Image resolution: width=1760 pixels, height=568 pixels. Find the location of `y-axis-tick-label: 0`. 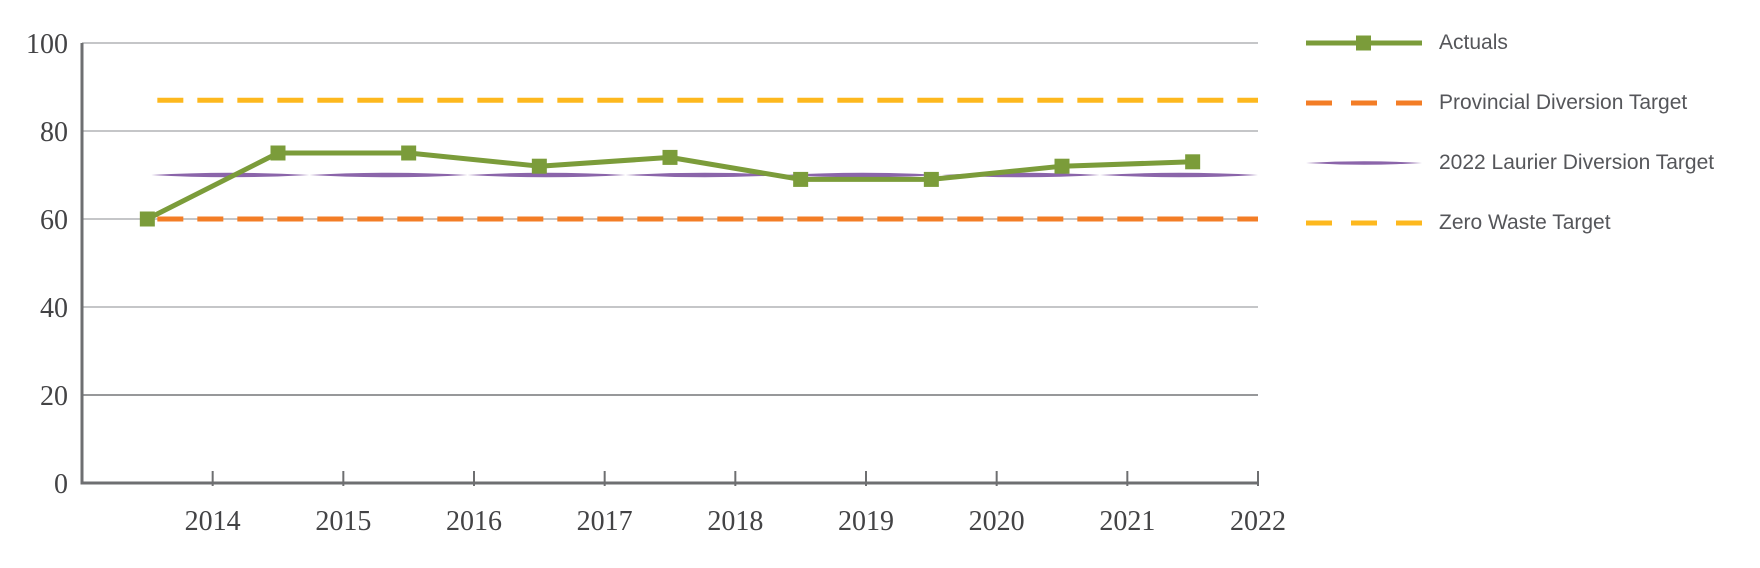

y-axis-tick-label: 0 is located at coordinates (61, 484).